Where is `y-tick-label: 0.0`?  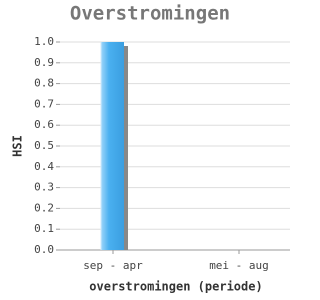
y-tick-label: 0.0 is located at coordinates (44, 249).